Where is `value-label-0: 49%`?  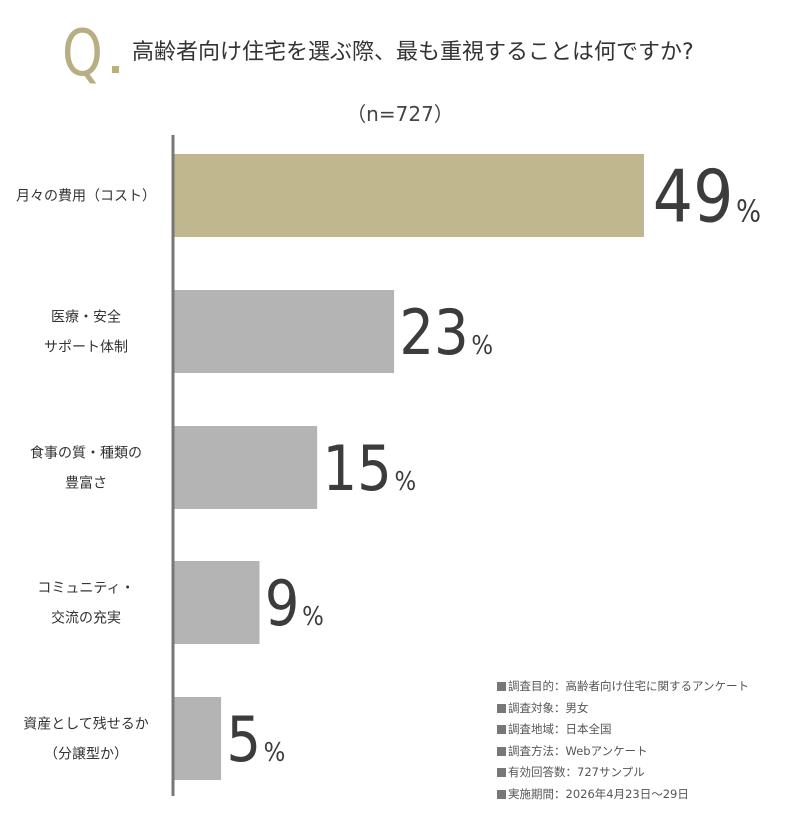
value-label-0: 49% is located at coordinates (707, 197).